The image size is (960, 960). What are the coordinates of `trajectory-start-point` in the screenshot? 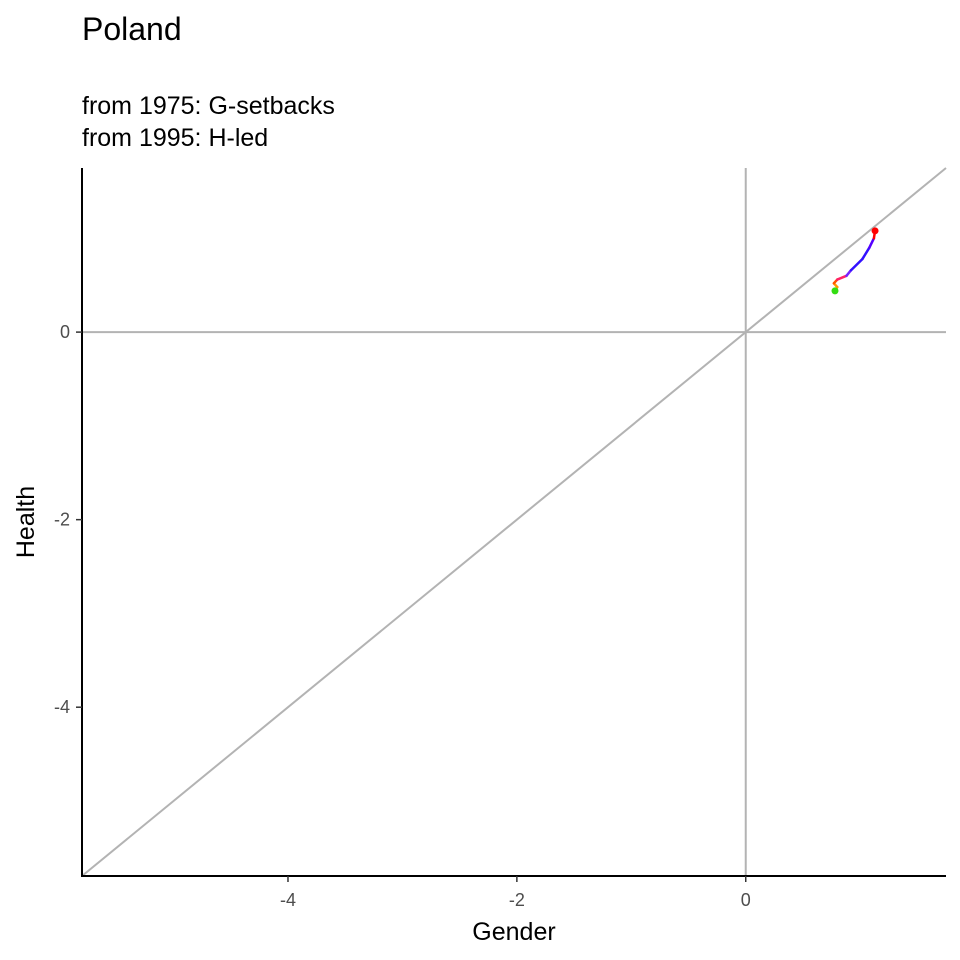 It's located at (835, 291).